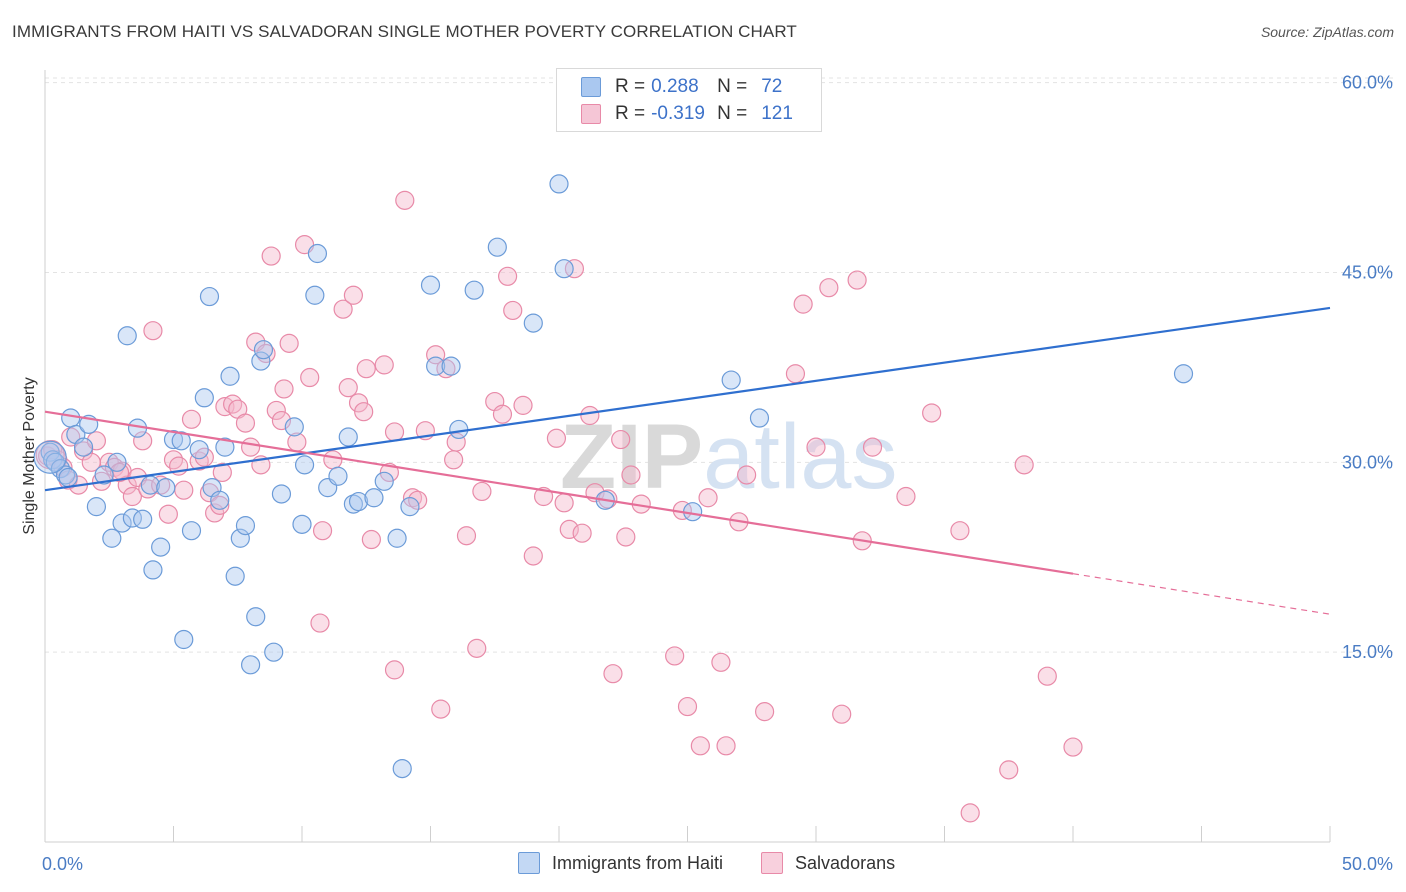 The width and height of the screenshot is (1406, 892). What do you see at coordinates (559, 492) in the screenshot?
I see `trend-line-solid` at bounding box center [559, 492].